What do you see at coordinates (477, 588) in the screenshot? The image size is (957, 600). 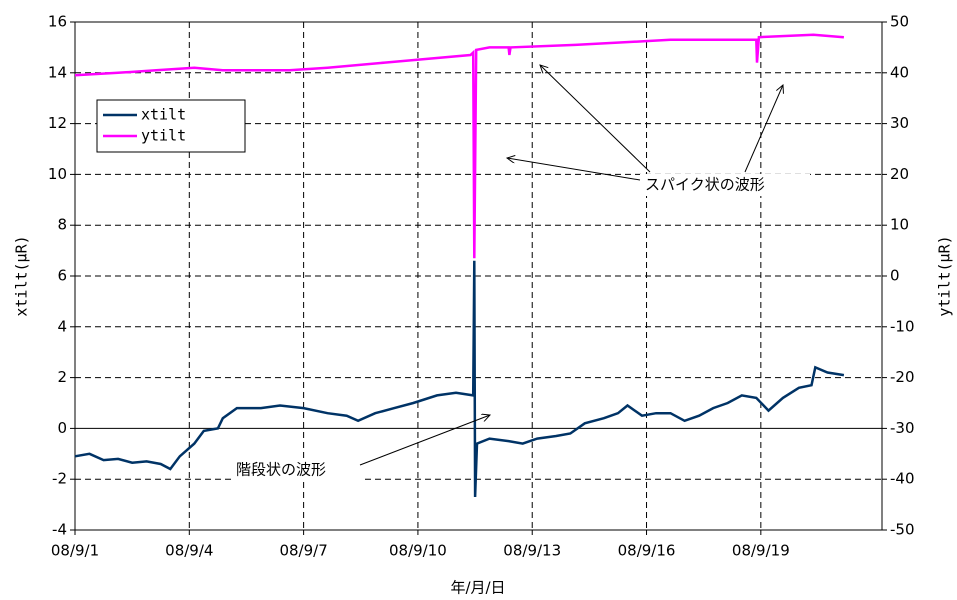 I see `x-axis-label: 年/月/日` at bounding box center [477, 588].